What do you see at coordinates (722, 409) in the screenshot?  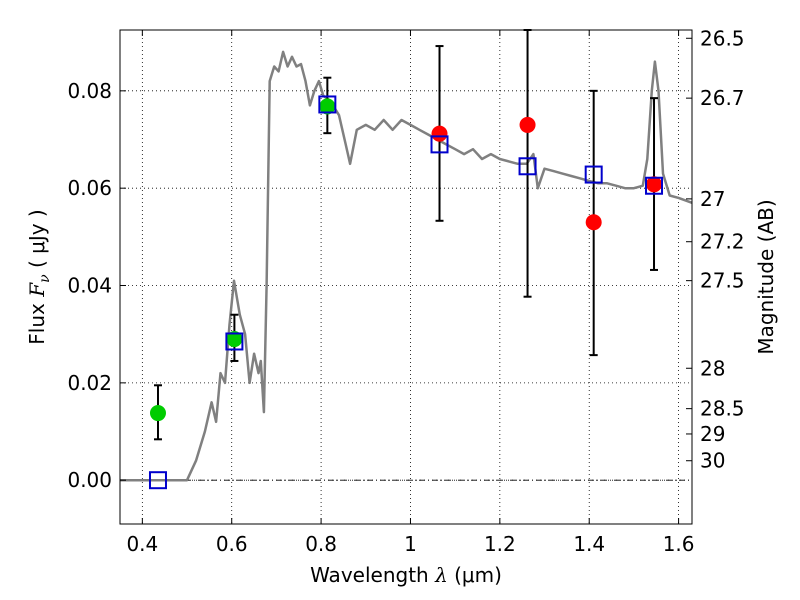 I see `right-tick-label: 28.5` at bounding box center [722, 409].